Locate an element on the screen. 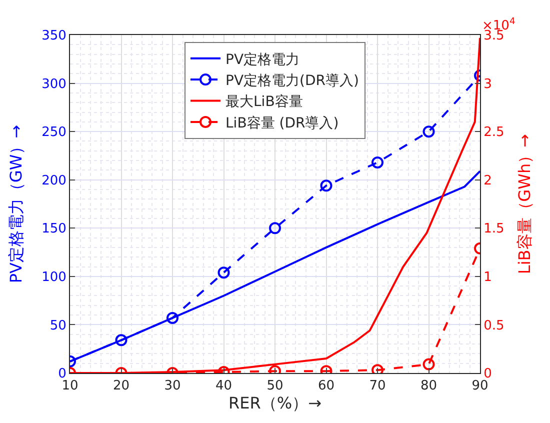 The width and height of the screenshot is (550, 423). y-tick-label: 300 is located at coordinates (54, 84).